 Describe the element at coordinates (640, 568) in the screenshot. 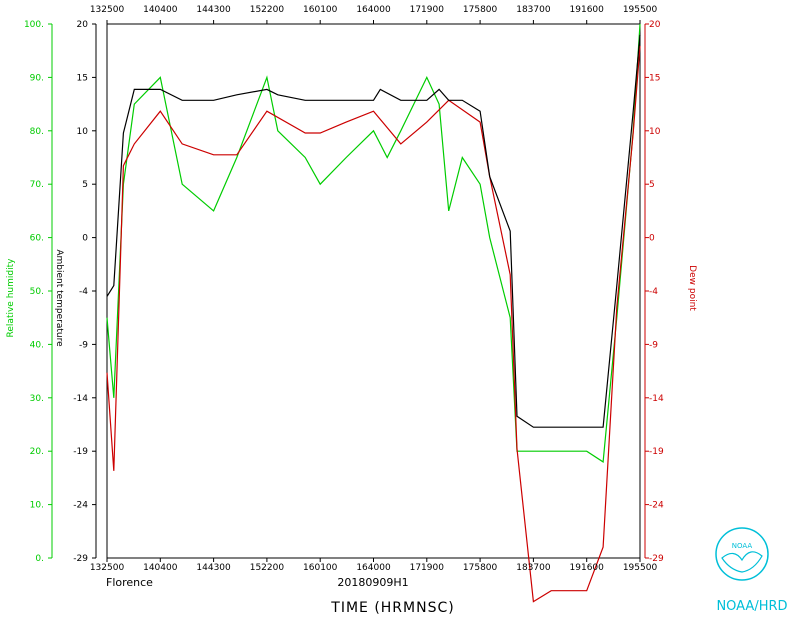

I see `x-tick-label-bottom: 195500` at that location.